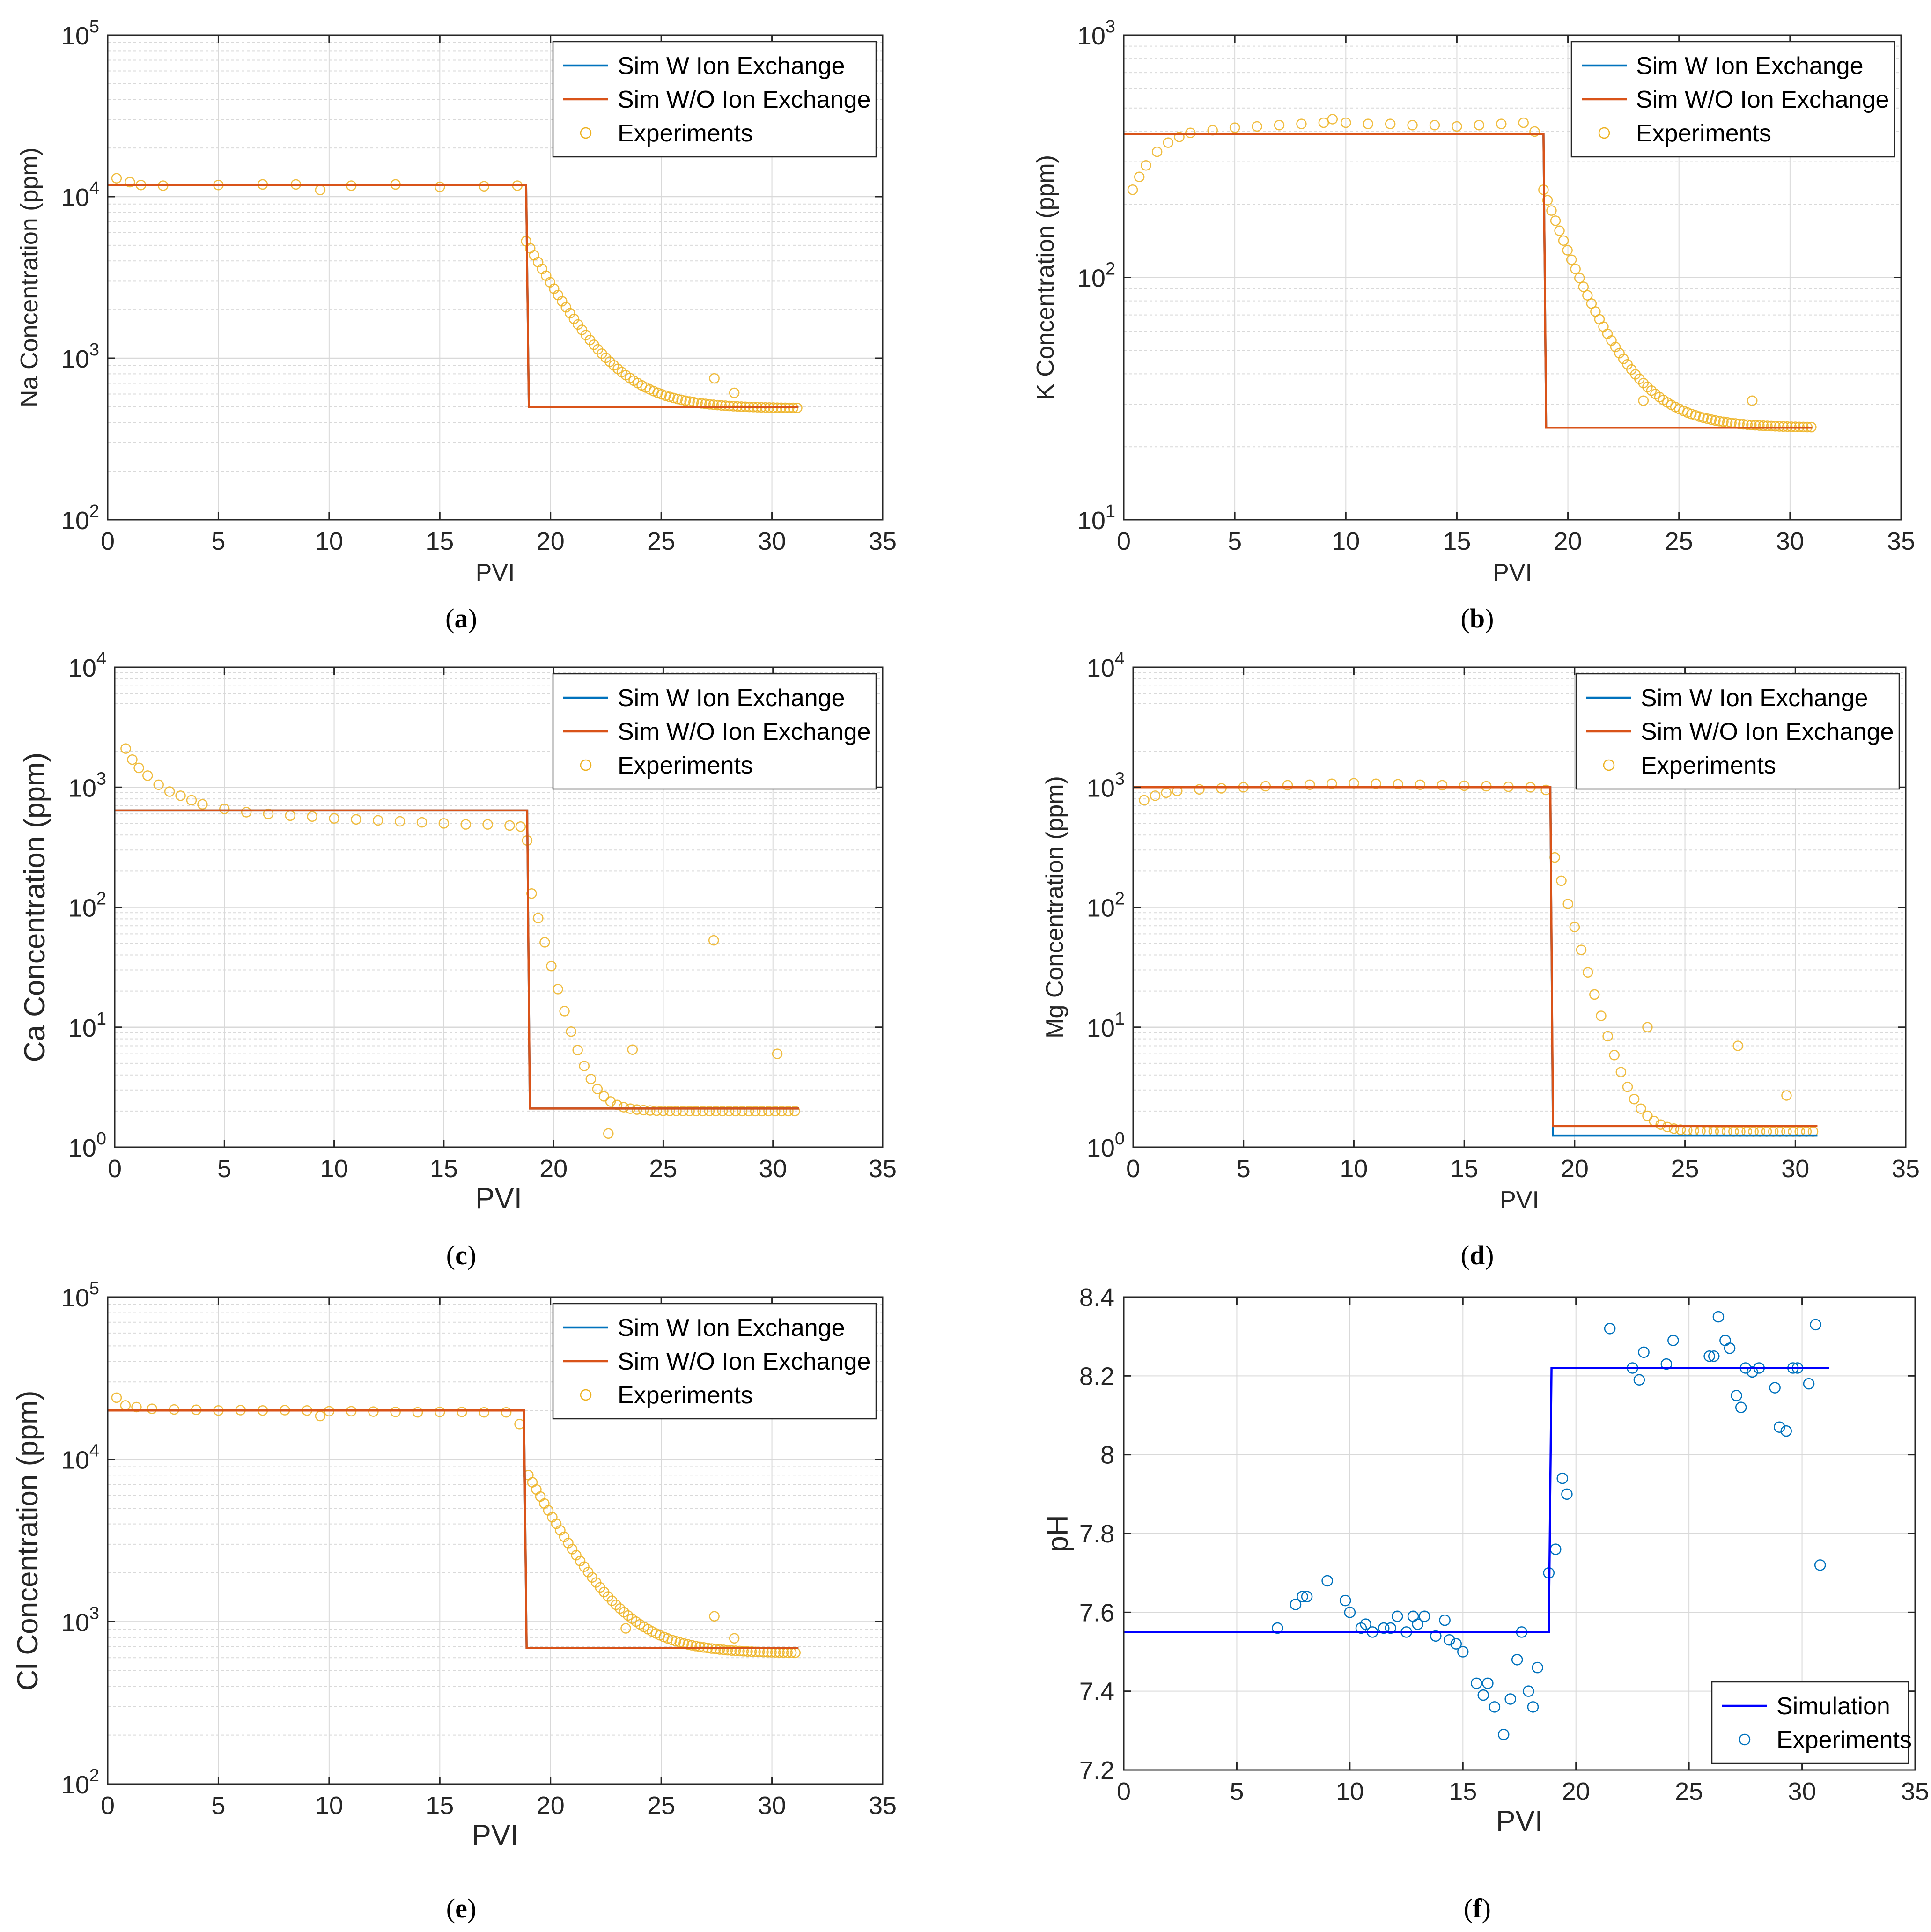 The image size is (1931, 1932). I want to click on x-axis-label: PVI, so click(498, 1198).